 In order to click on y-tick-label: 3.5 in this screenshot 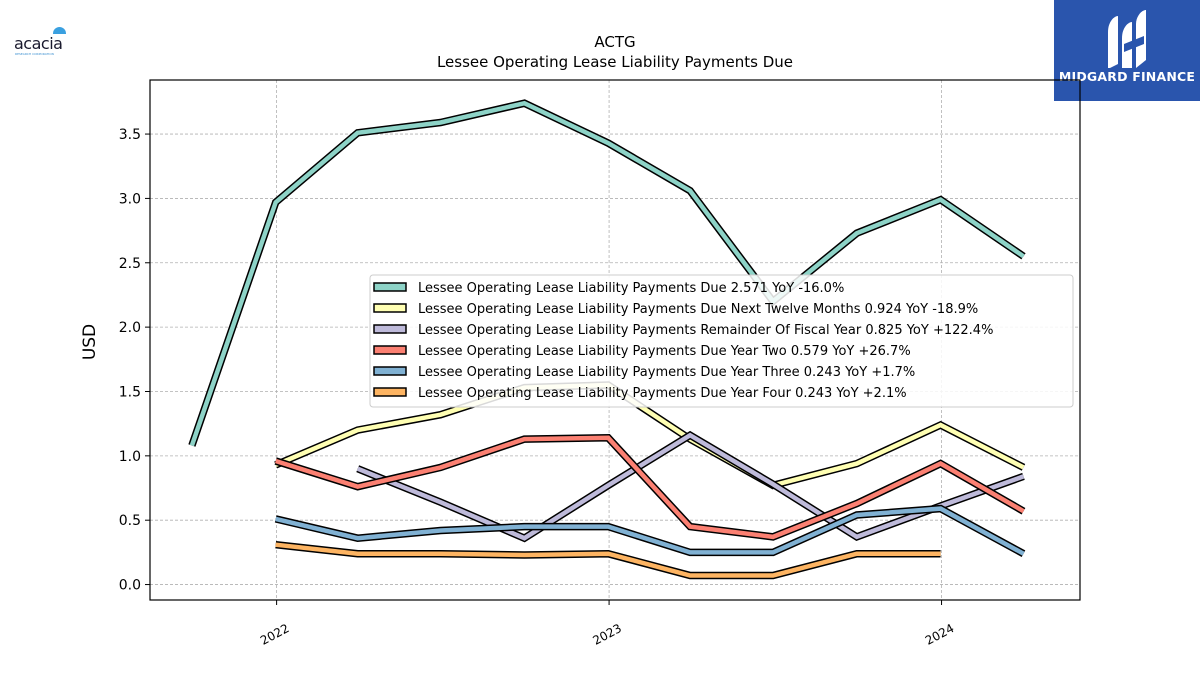, I will do `click(130, 135)`.